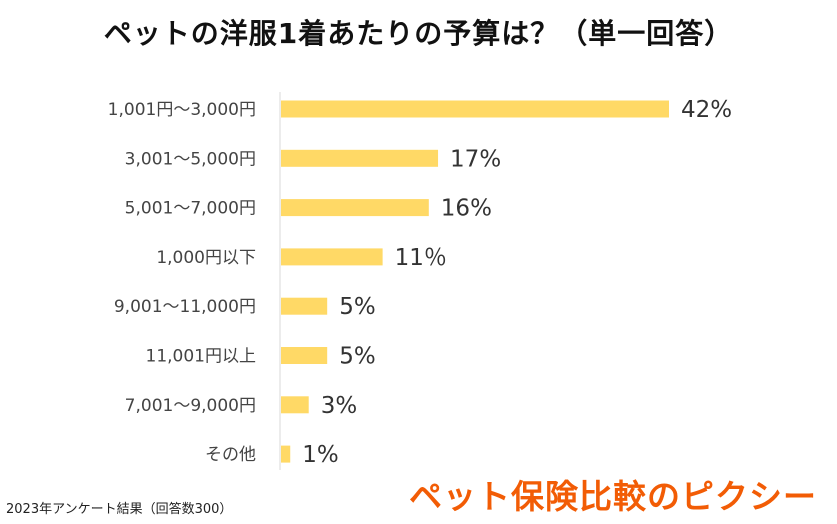 The width and height of the screenshot is (837, 524). I want to click on brand-logo: ペット保険比較のピクシー, so click(613, 496).